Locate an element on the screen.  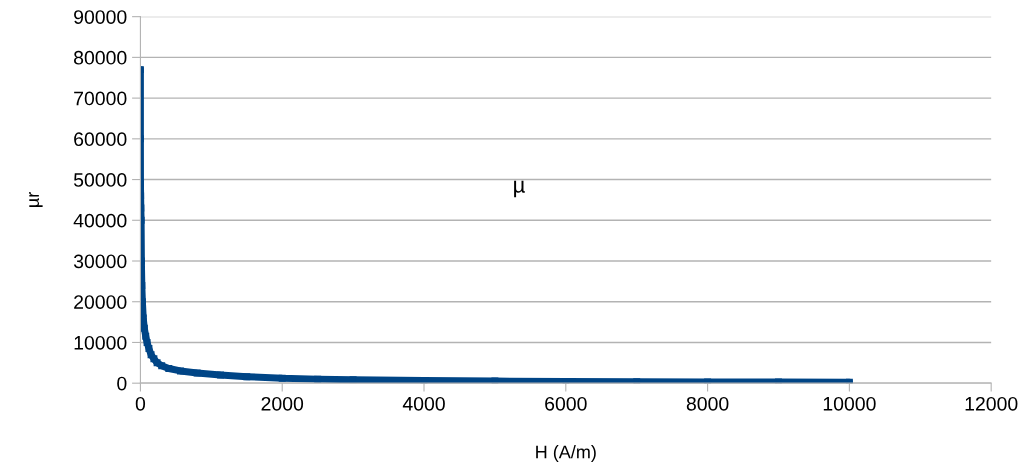
annotation: µ is located at coordinates (519, 189).